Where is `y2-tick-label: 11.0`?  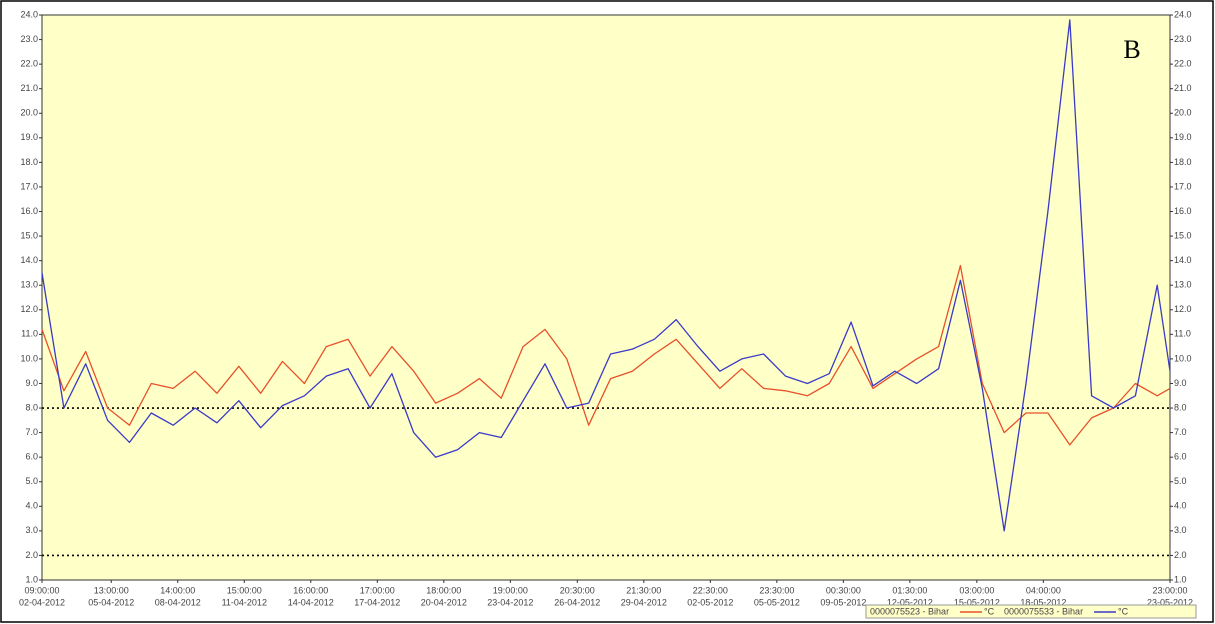 y2-tick-label: 11.0 is located at coordinates (1182, 334).